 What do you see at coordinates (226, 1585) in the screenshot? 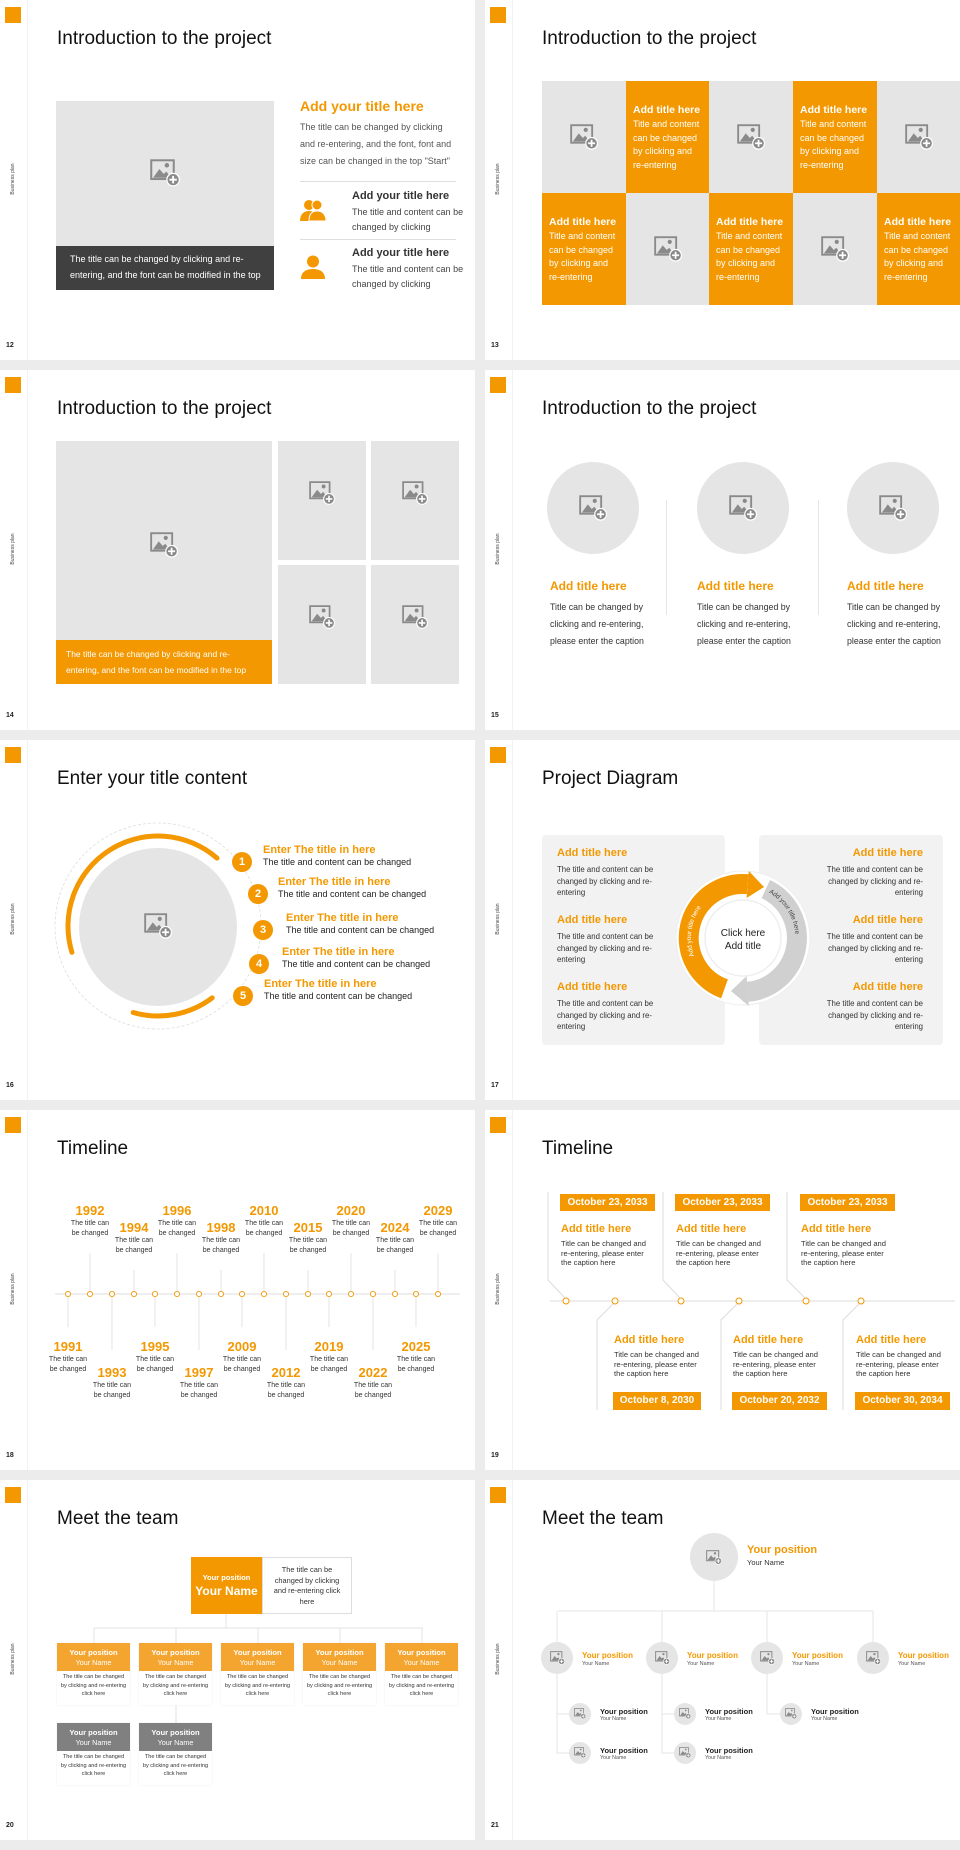
I see `lead-card: Your position Your Name` at bounding box center [226, 1585].